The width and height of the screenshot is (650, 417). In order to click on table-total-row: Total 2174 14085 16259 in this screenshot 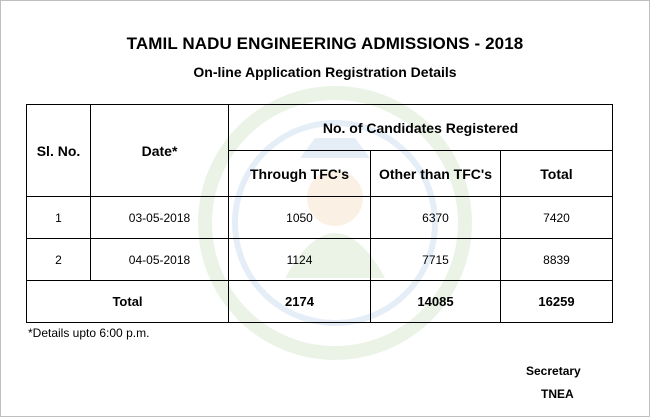, I will do `click(319, 301)`.